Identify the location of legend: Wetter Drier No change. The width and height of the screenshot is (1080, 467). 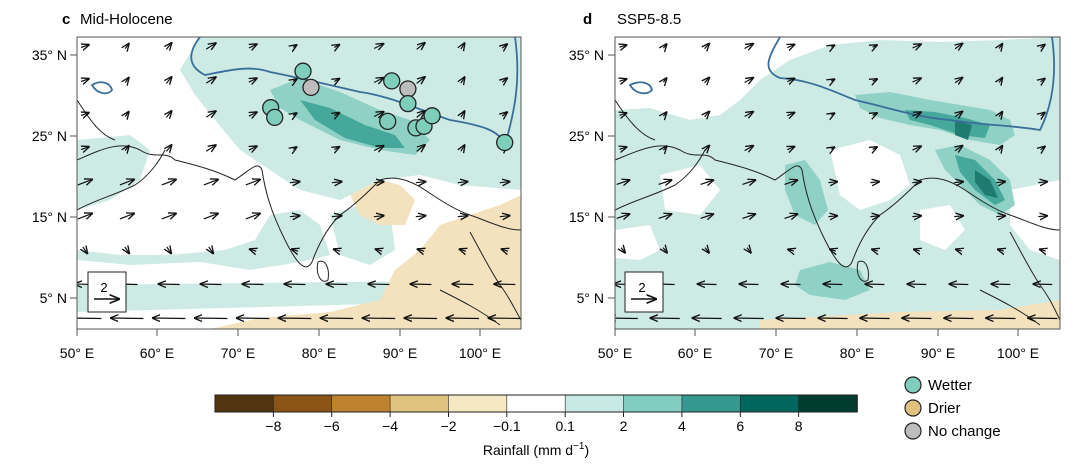
(952, 408).